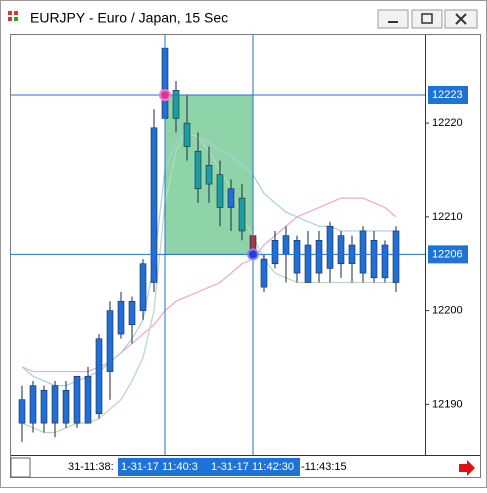  Describe the element at coordinates (447, 404) in the screenshot. I see `y-tick-label: 12190` at that location.